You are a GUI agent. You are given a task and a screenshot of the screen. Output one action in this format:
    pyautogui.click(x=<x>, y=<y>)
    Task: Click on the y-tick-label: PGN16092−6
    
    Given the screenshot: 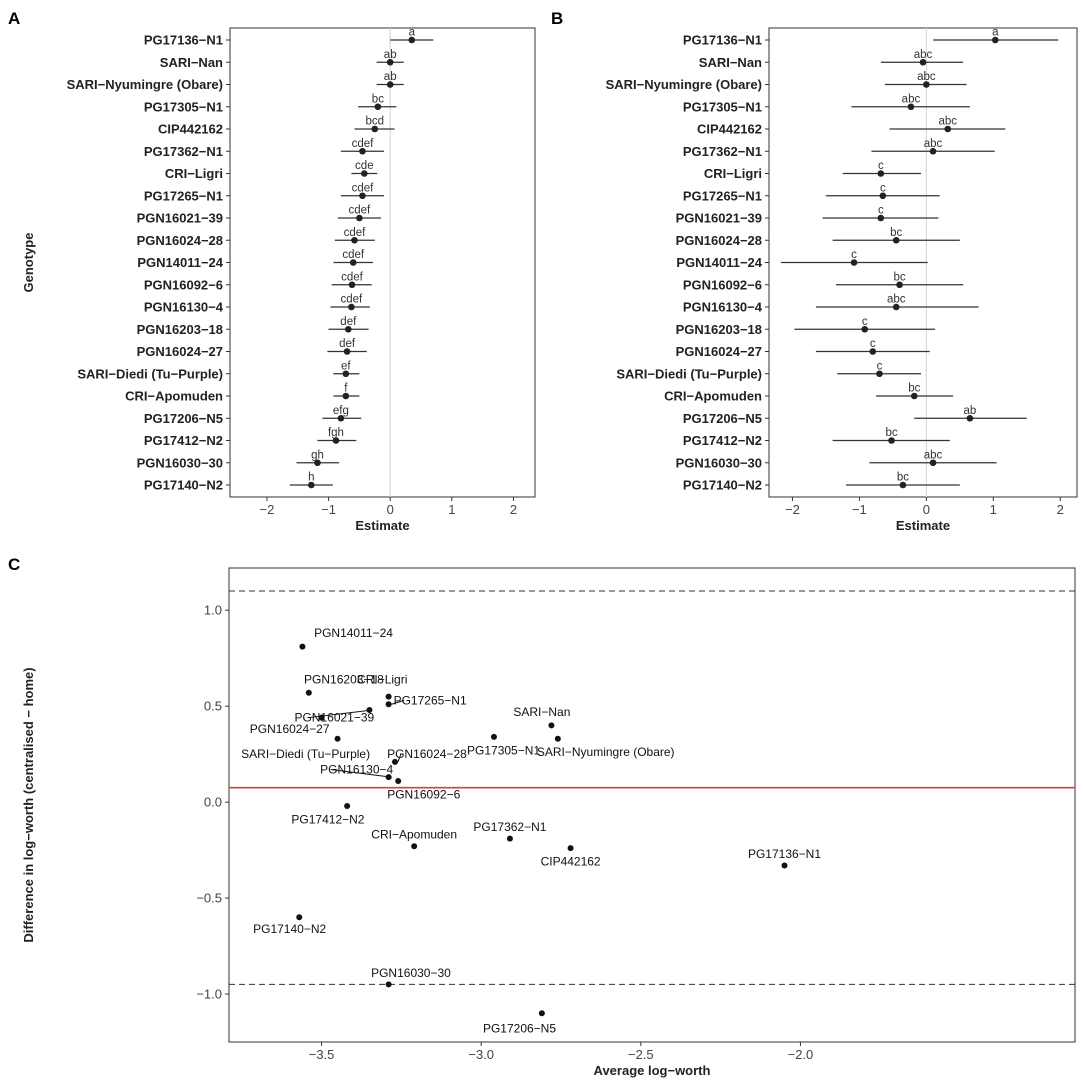 What is the action you would take?
    pyautogui.click(x=722, y=284)
    